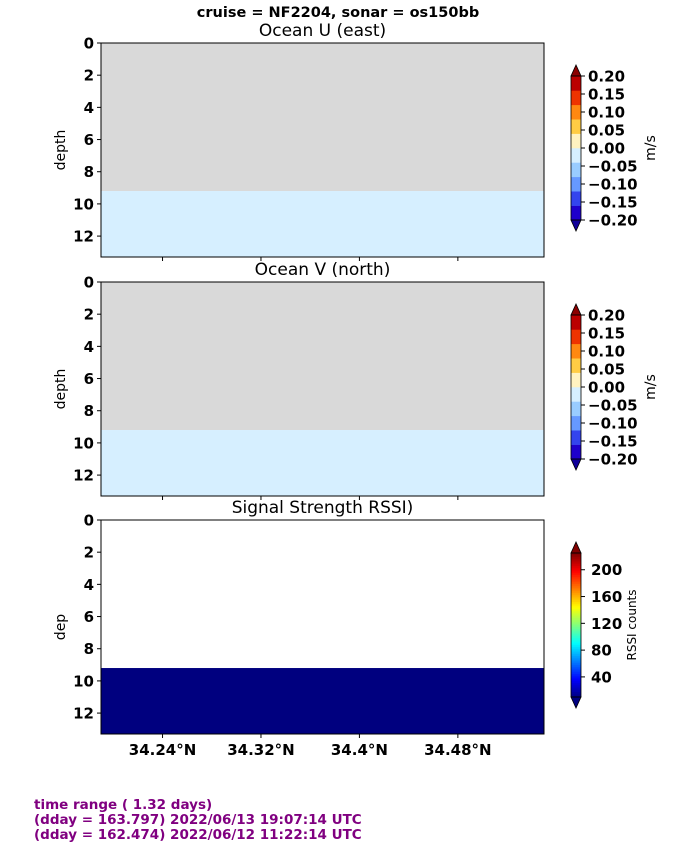 This screenshot has height=855, width=675. I want to click on colorbar-extend-bottom, so click(576, 702).